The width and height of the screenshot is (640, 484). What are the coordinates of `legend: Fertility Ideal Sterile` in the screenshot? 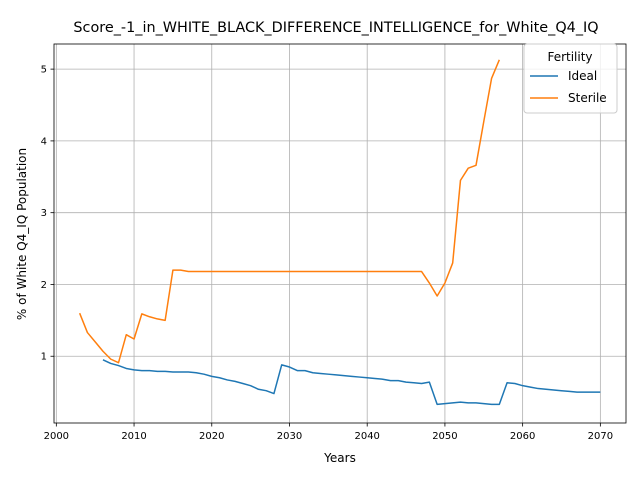 It's located at (570, 78).